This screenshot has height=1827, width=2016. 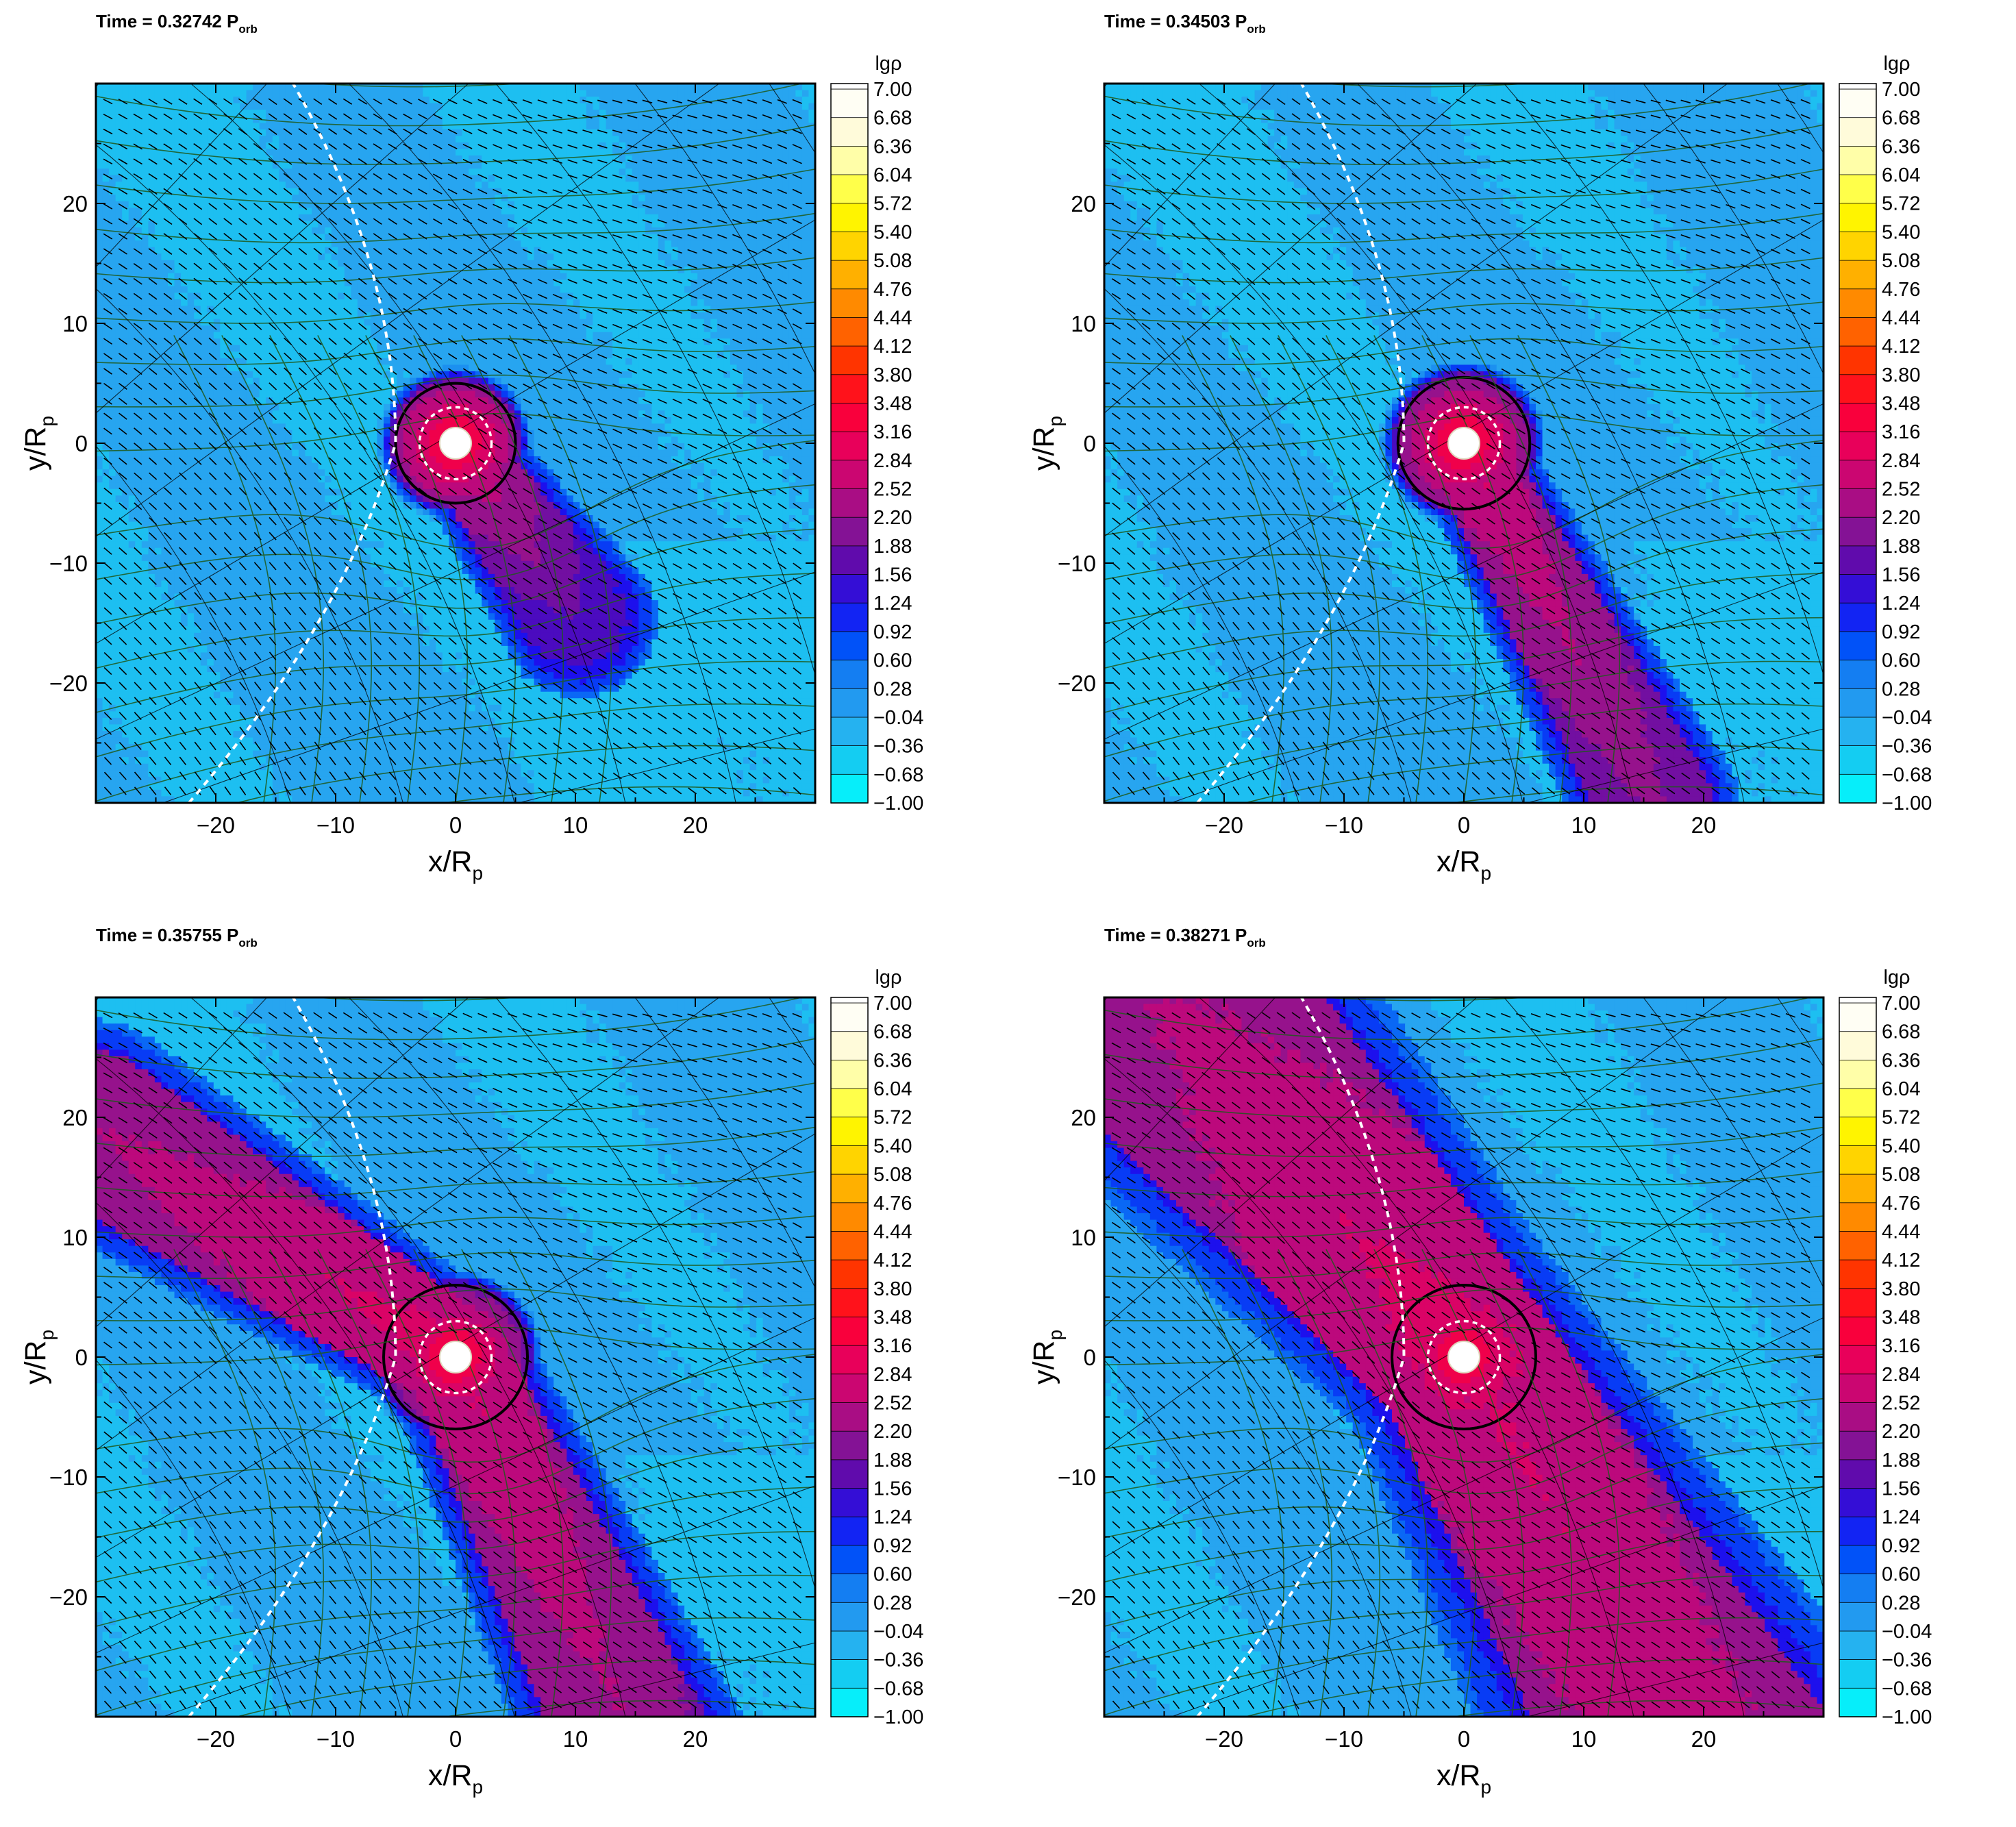 I want to click on axis-ticks, so click(x=455, y=443).